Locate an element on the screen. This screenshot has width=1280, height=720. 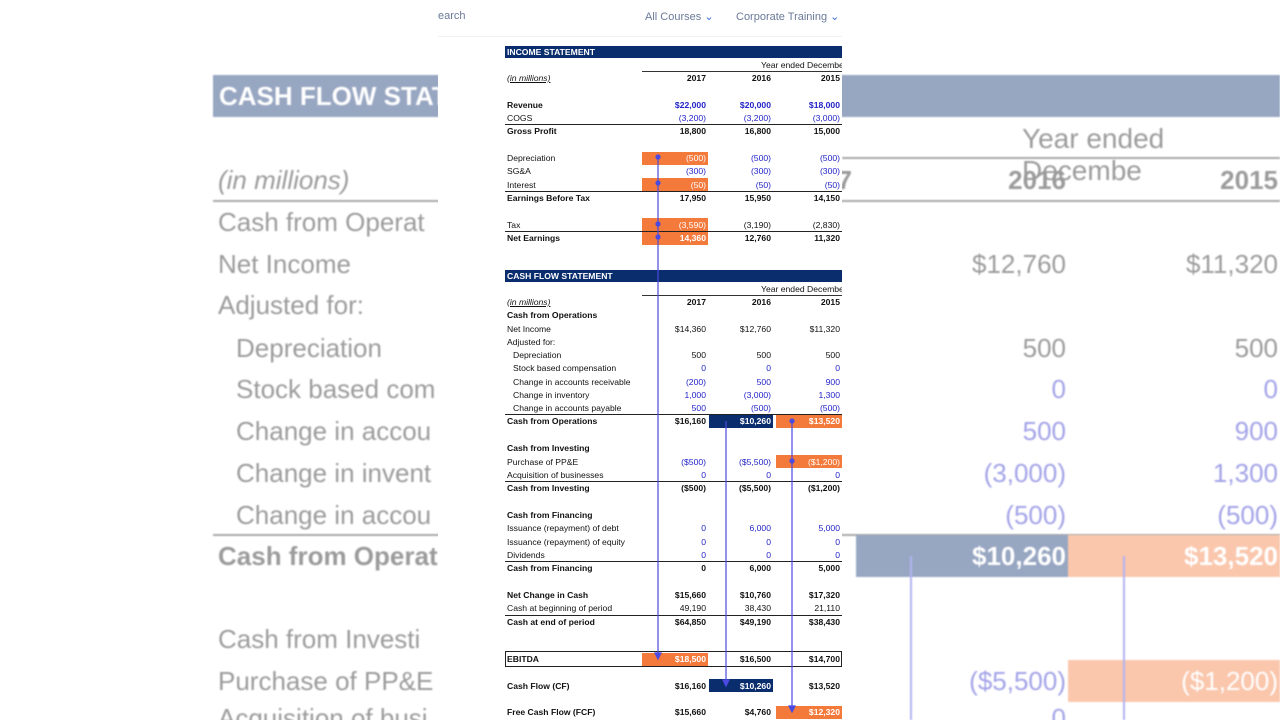
cell-value: $12,760 is located at coordinates (755, 328).